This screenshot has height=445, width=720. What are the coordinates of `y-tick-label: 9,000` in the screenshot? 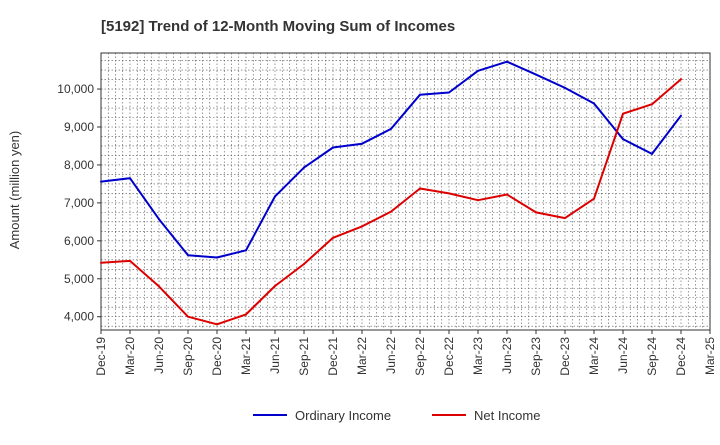 It's located at (79, 127).